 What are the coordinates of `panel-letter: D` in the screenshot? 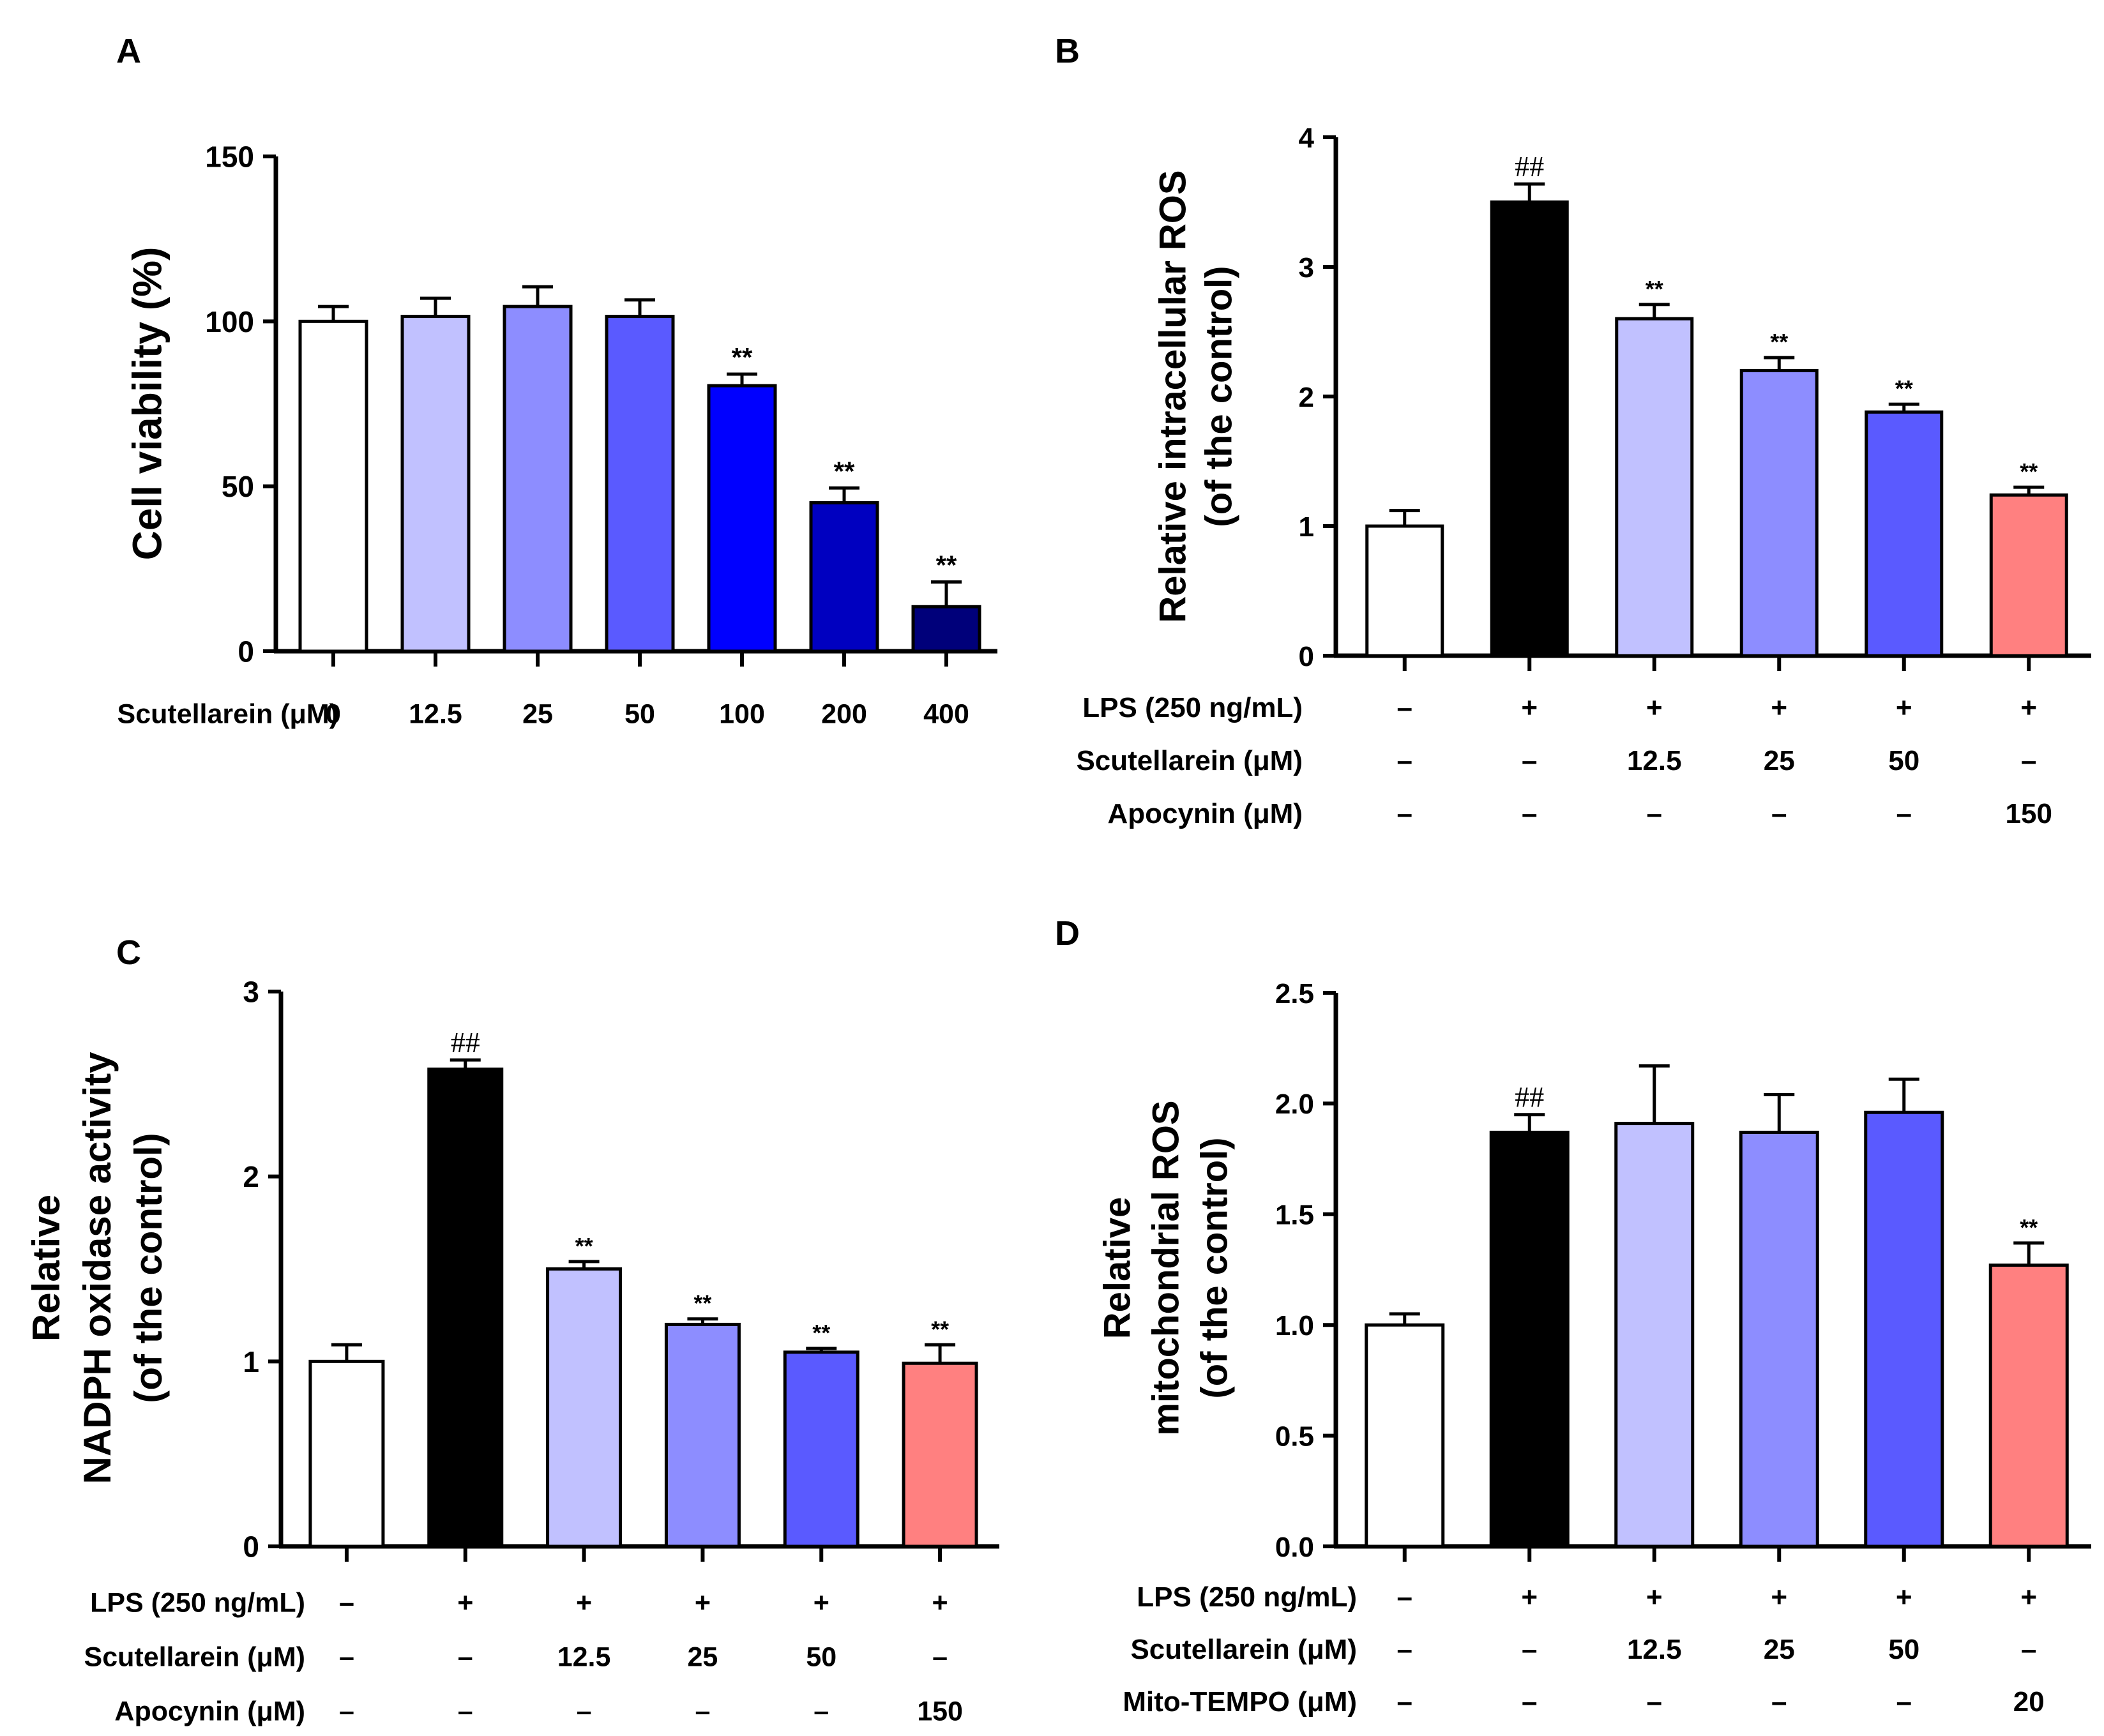 It's located at (1067, 933).